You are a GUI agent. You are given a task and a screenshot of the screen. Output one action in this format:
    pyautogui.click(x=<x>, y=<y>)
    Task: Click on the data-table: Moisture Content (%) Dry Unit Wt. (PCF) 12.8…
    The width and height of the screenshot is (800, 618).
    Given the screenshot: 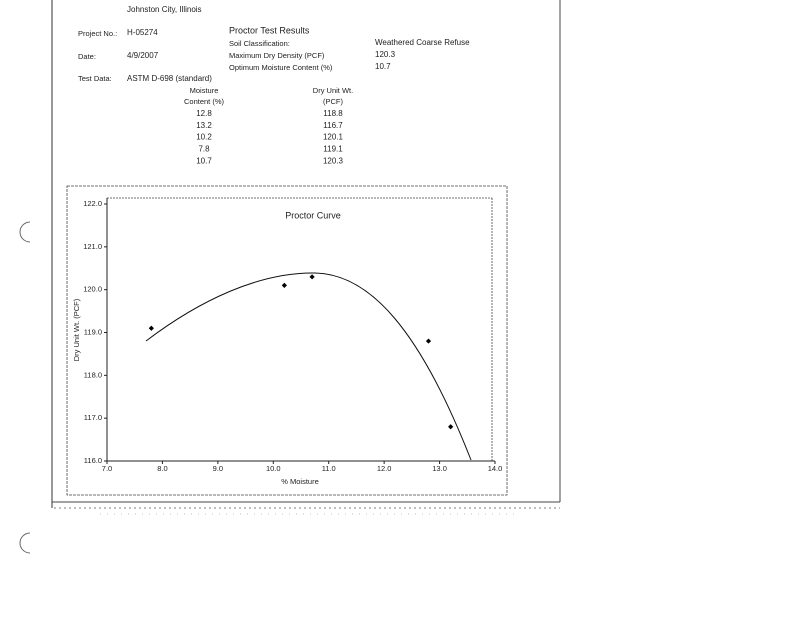 What is the action you would take?
    pyautogui.click(x=268, y=125)
    